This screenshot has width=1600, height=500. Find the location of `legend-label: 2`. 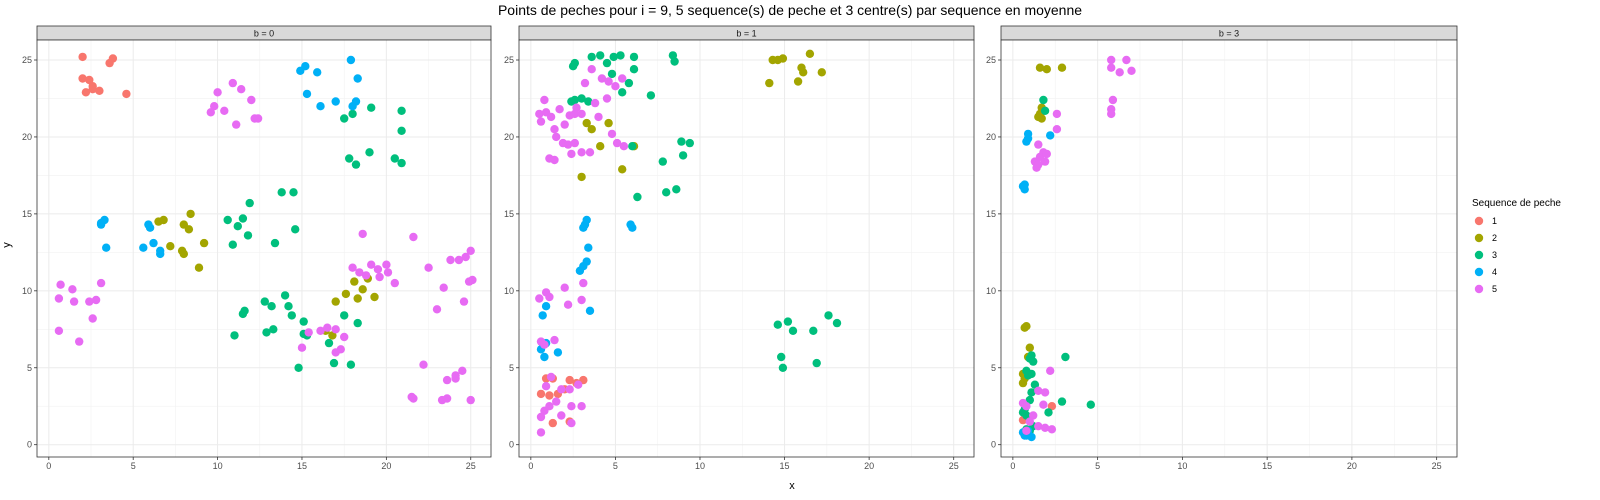

legend-label: 2 is located at coordinates (1494, 238).